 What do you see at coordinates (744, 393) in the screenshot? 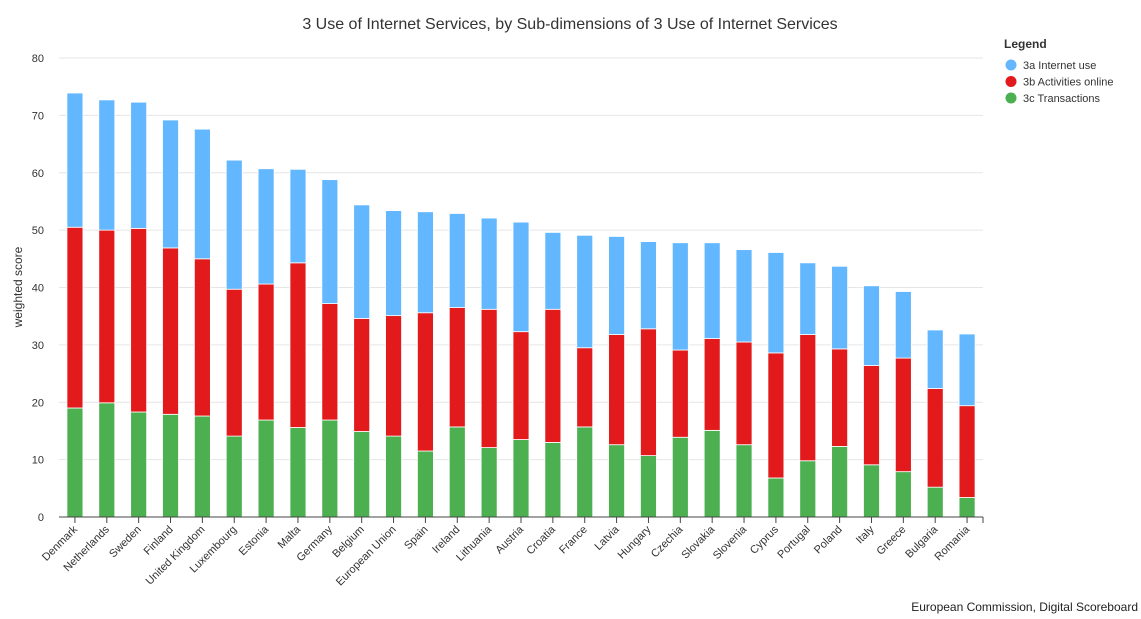
I see `bar-slovenia-3b-activities-online` at bounding box center [744, 393].